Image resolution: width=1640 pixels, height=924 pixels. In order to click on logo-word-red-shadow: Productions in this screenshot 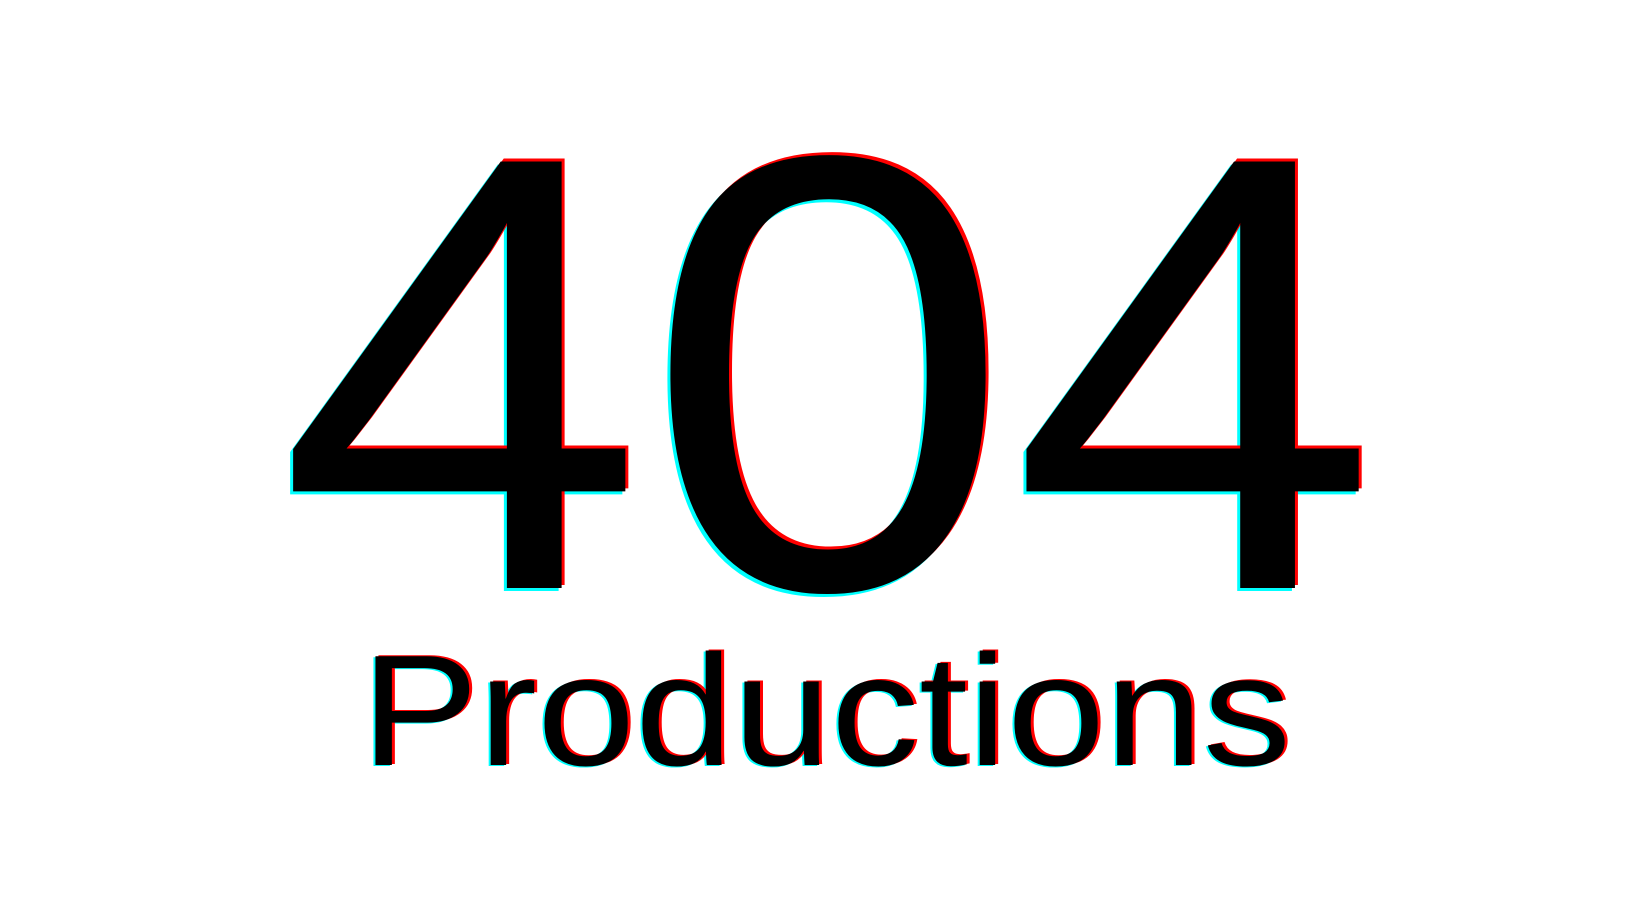, I will do `click(829, 710)`.